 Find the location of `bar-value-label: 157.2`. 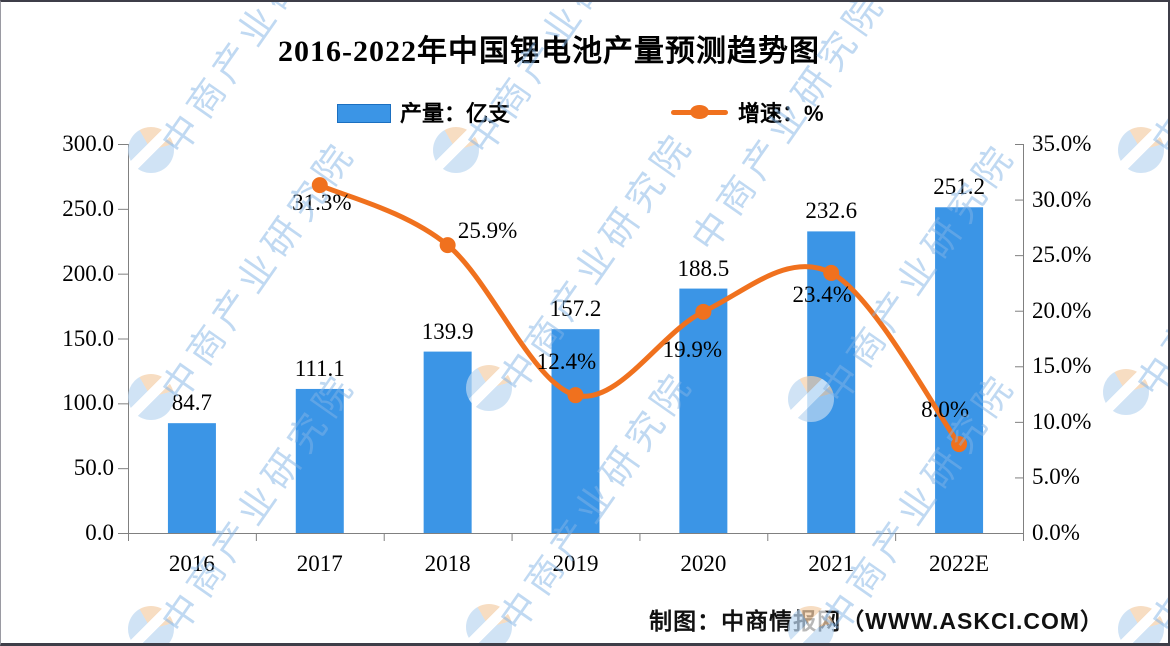

bar-value-label: 157.2 is located at coordinates (575, 309).